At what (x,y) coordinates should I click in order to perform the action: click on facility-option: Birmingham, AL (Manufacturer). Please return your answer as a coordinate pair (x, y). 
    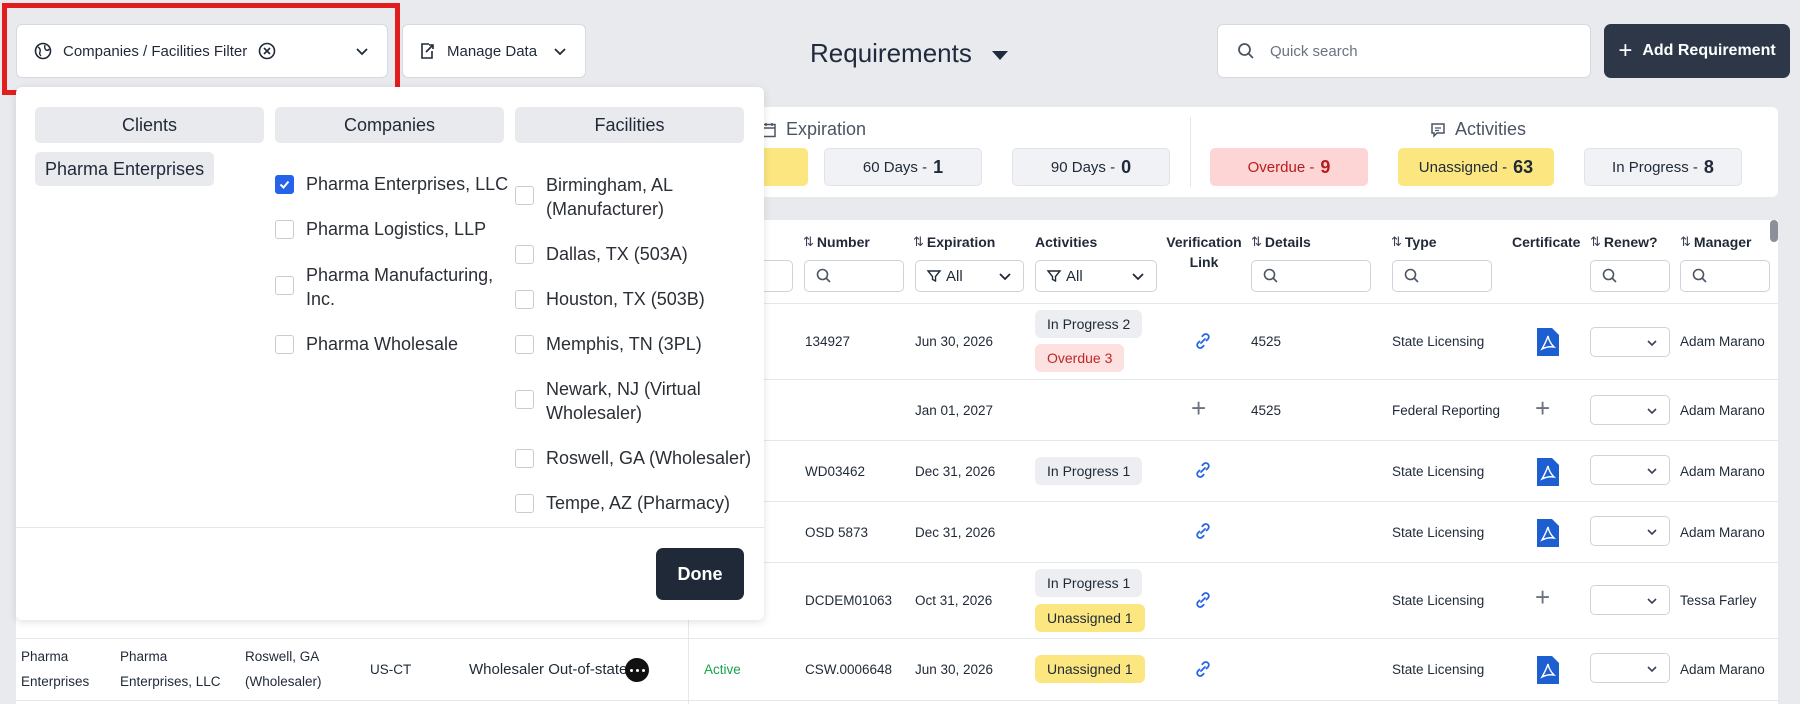
    Looking at the image, I should click on (630, 197).